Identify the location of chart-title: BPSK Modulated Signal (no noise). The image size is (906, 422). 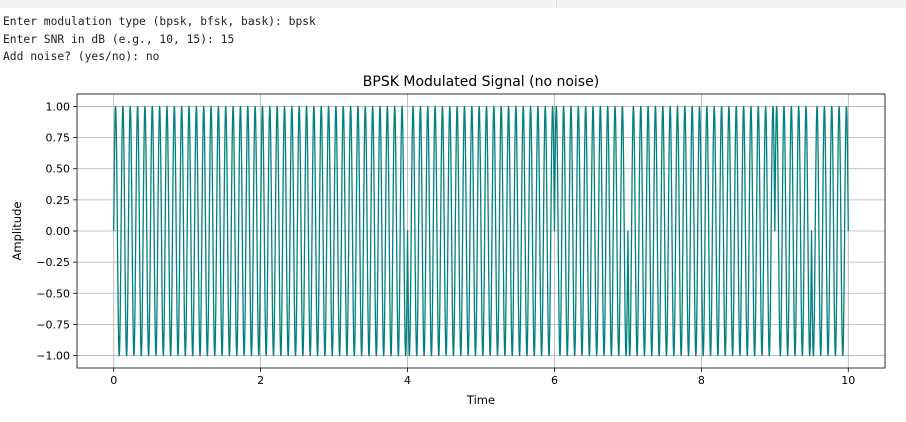
(481, 82).